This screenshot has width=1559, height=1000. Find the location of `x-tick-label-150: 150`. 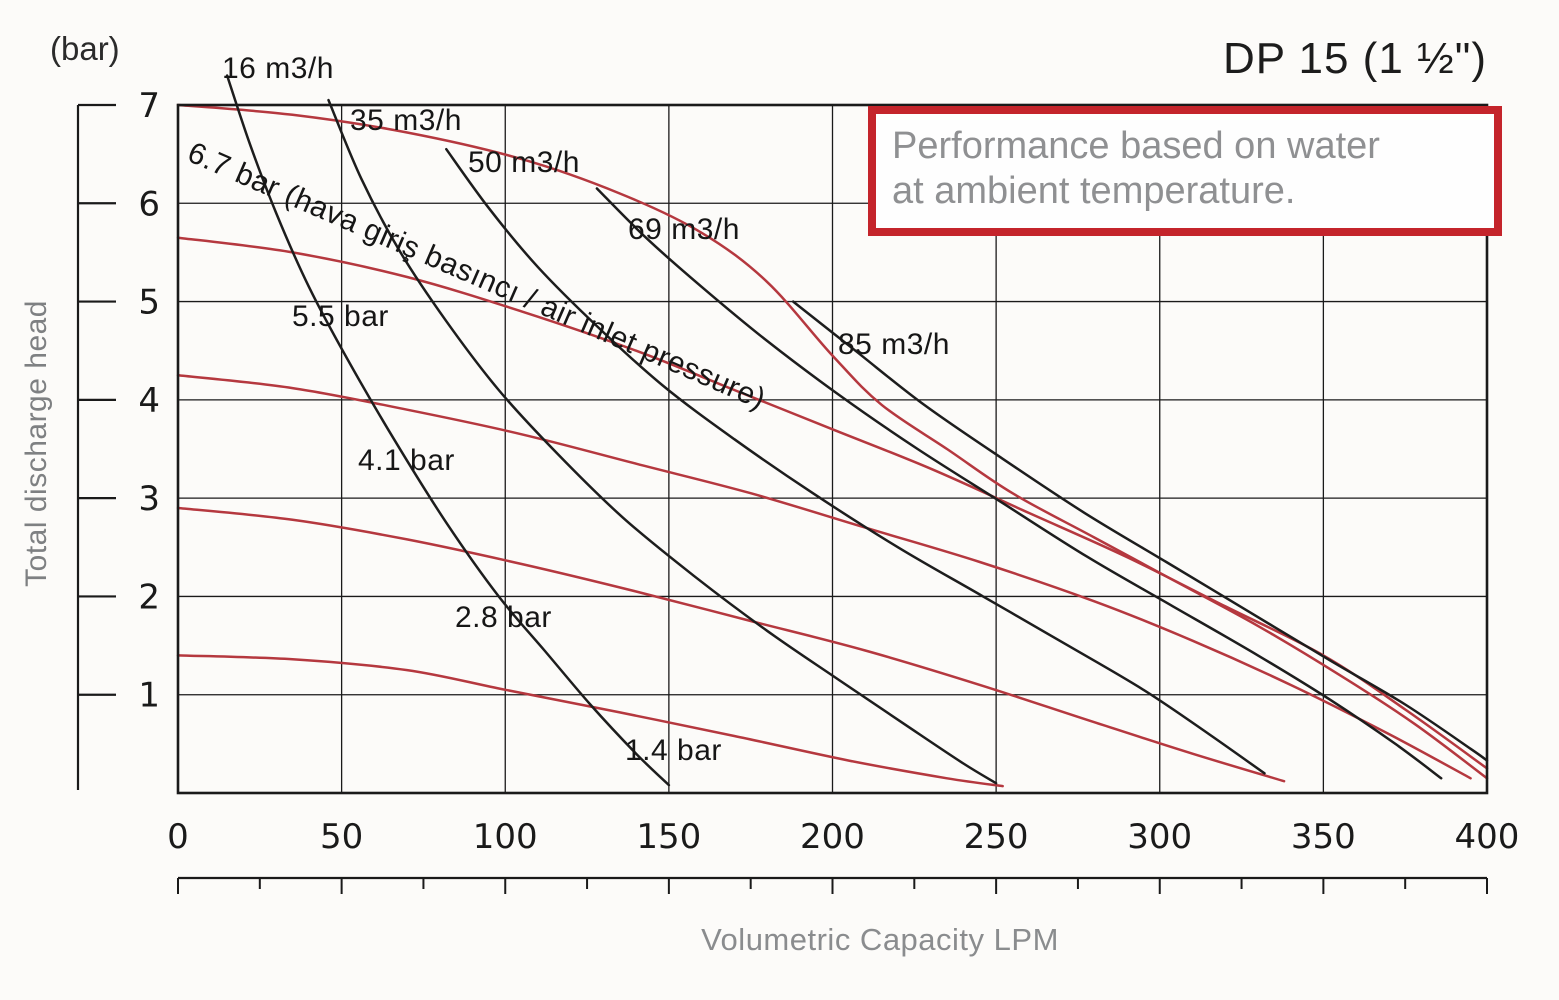

x-tick-label-150: 150 is located at coordinates (668, 837).